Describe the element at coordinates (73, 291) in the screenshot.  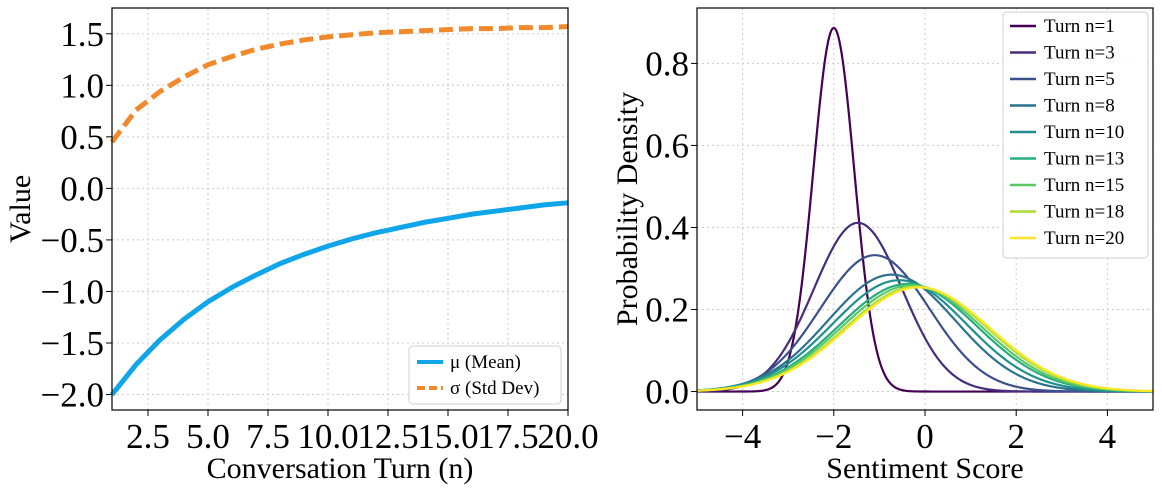
I see `y-tick-label: −1.0` at that location.